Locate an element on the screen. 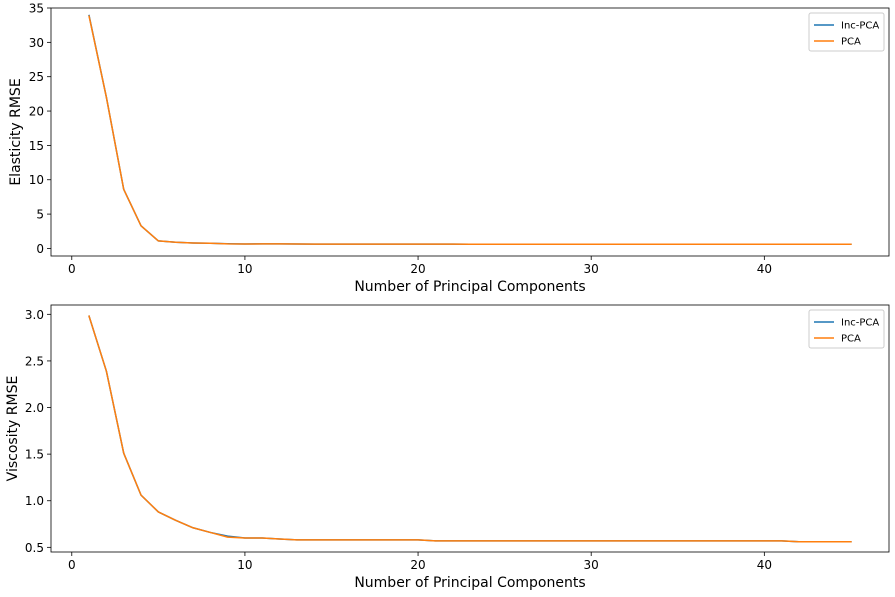  y-tick-label: 10 is located at coordinates (36, 180).